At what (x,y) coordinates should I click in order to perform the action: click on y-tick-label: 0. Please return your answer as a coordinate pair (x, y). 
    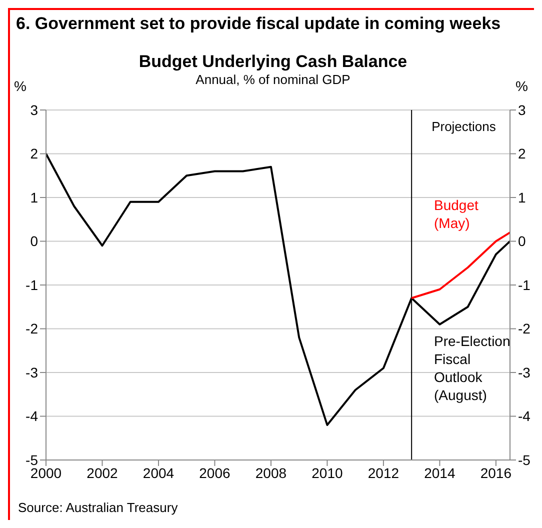
    Looking at the image, I should click on (34, 241).